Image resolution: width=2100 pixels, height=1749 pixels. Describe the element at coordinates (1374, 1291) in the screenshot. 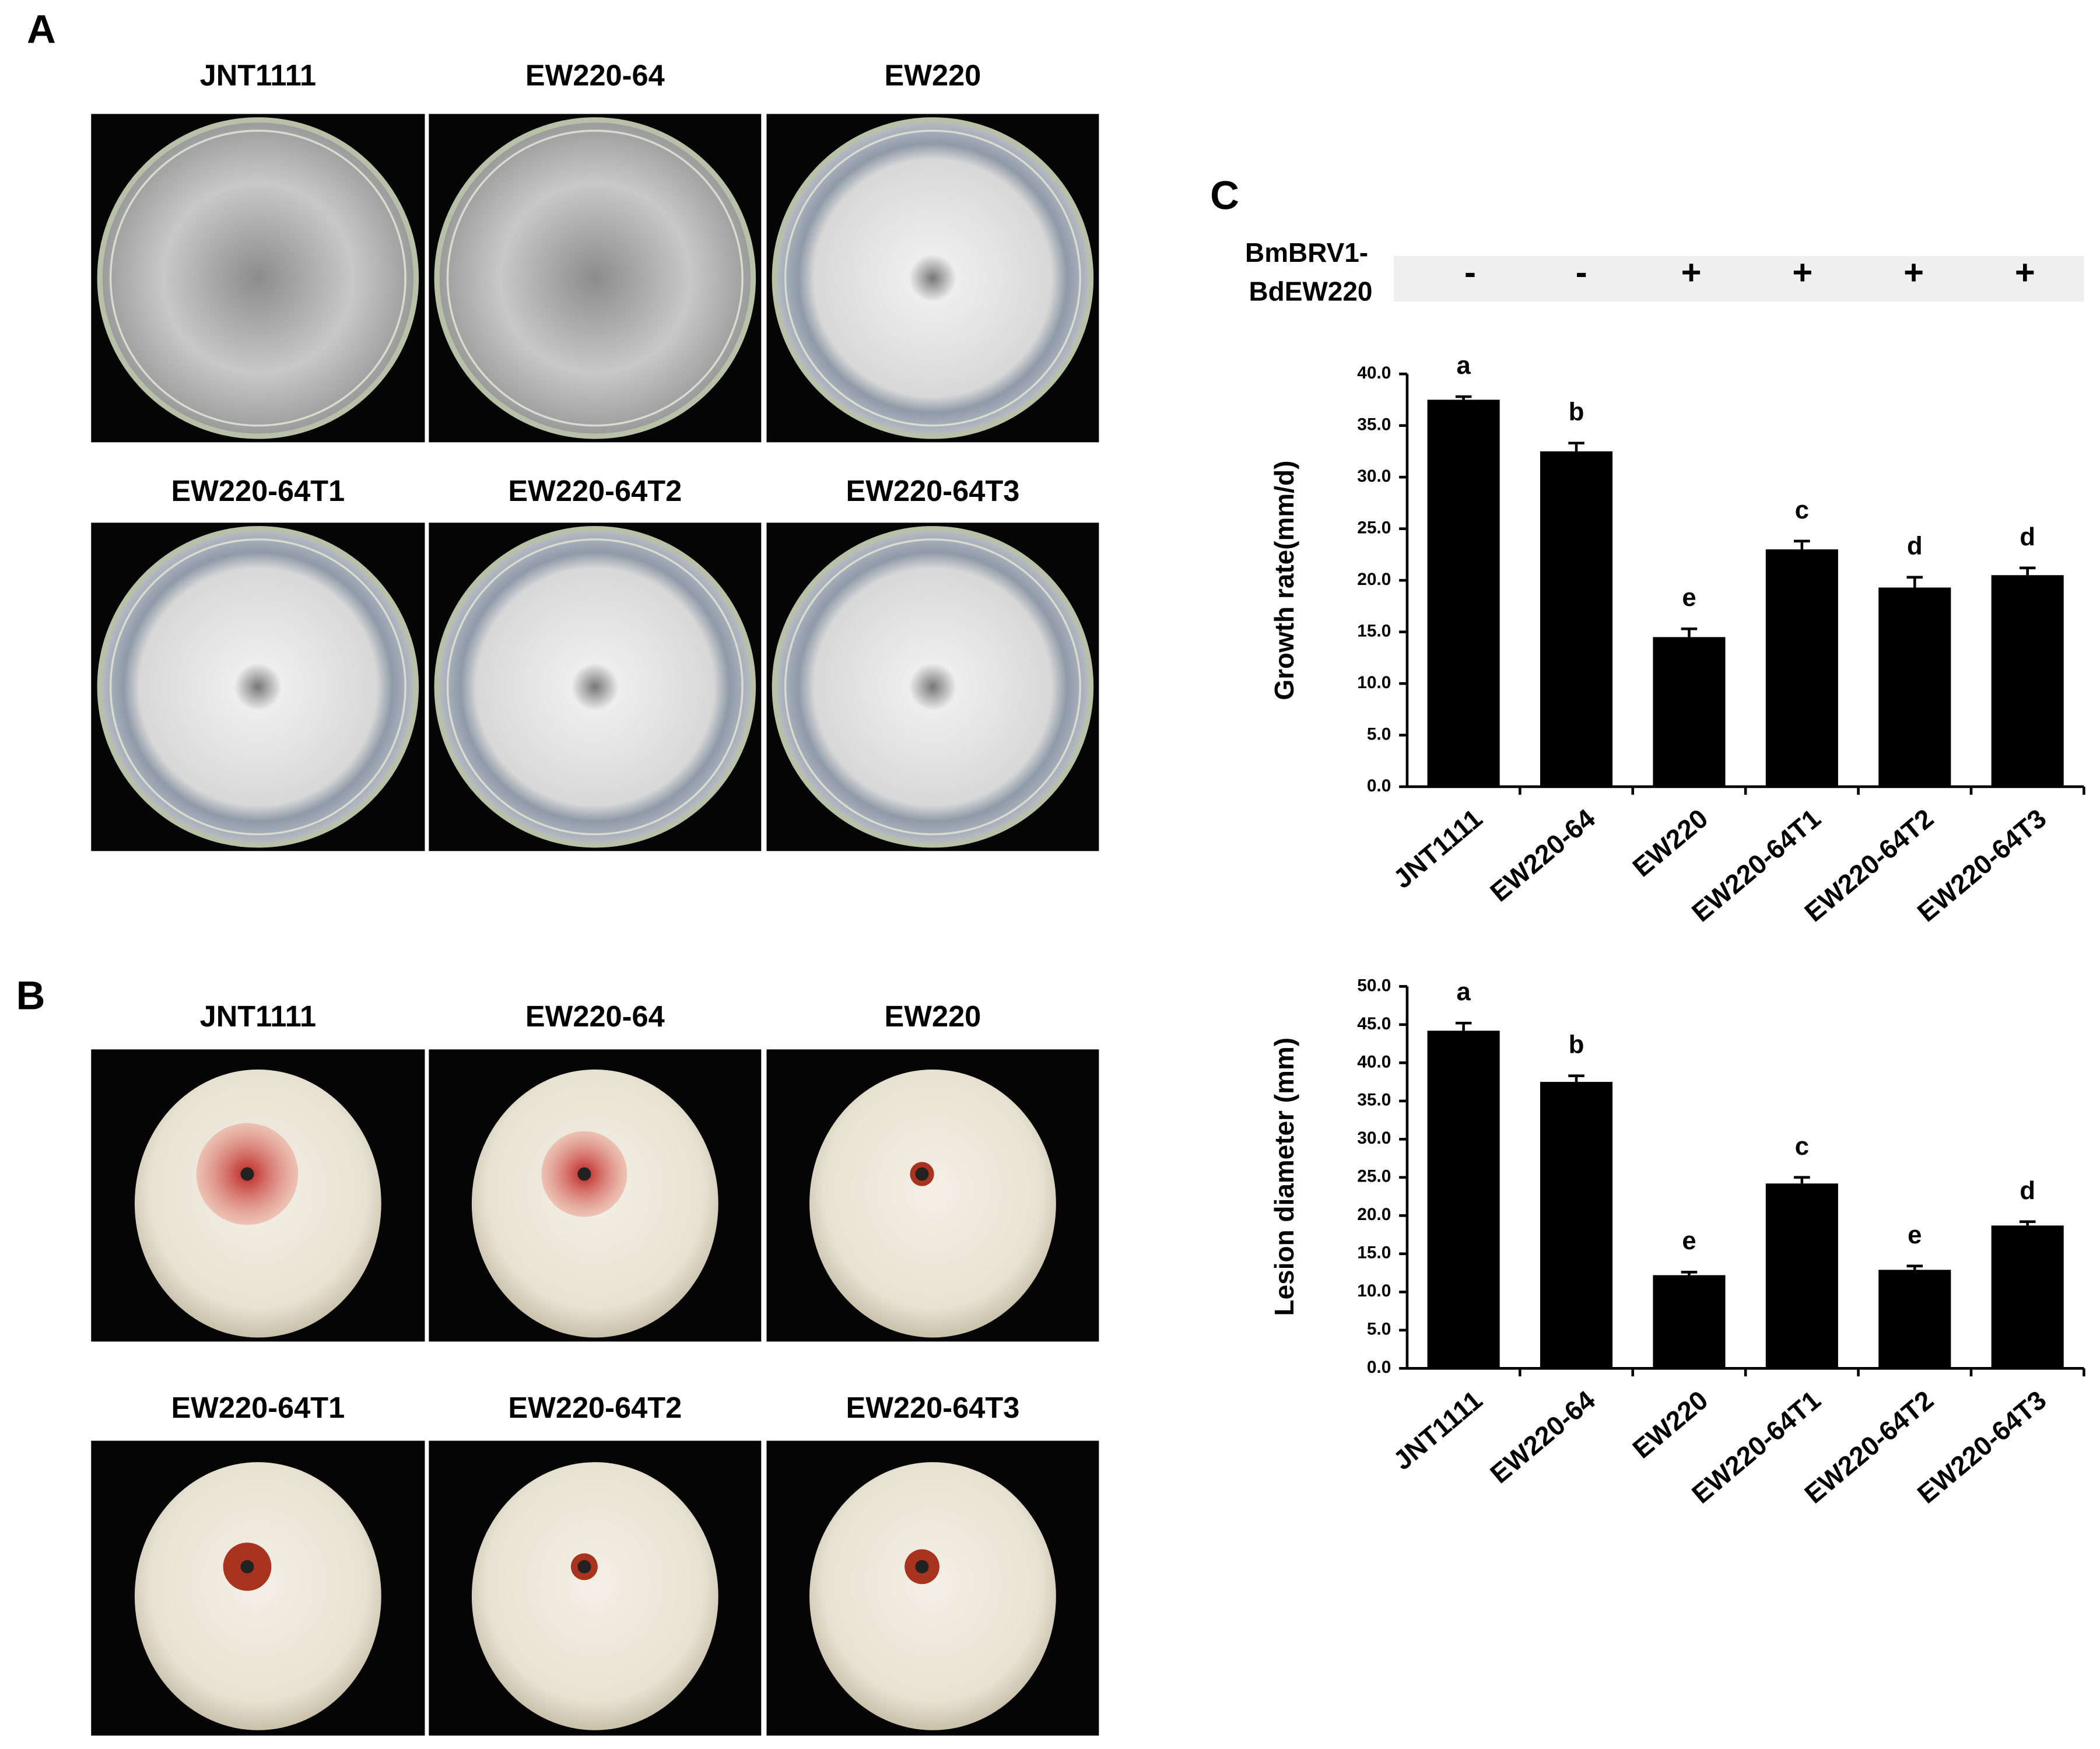

I see `y-tick-label: 10.0` at that location.